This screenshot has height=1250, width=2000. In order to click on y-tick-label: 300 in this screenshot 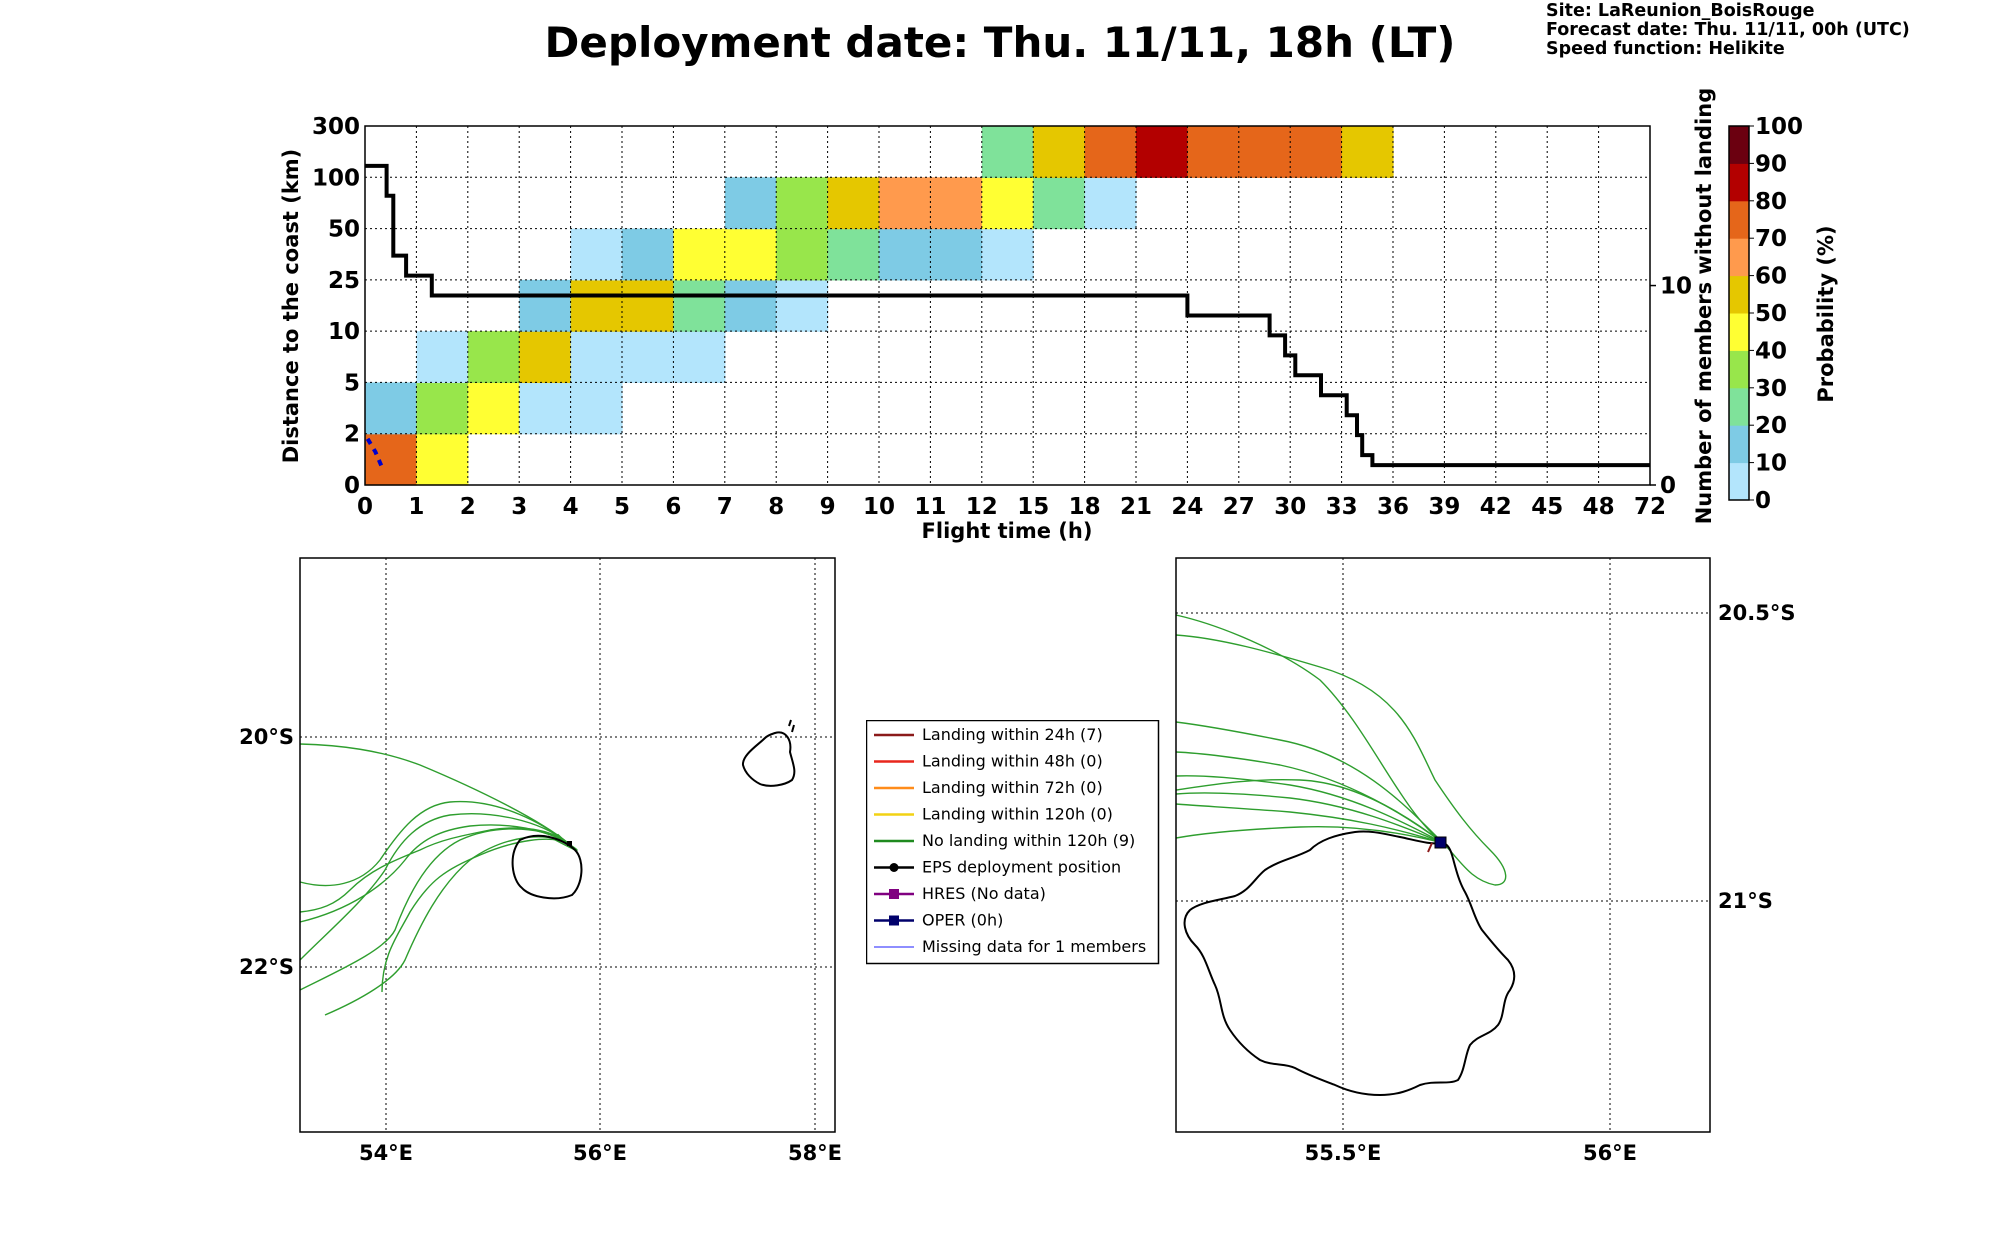, I will do `click(336, 127)`.